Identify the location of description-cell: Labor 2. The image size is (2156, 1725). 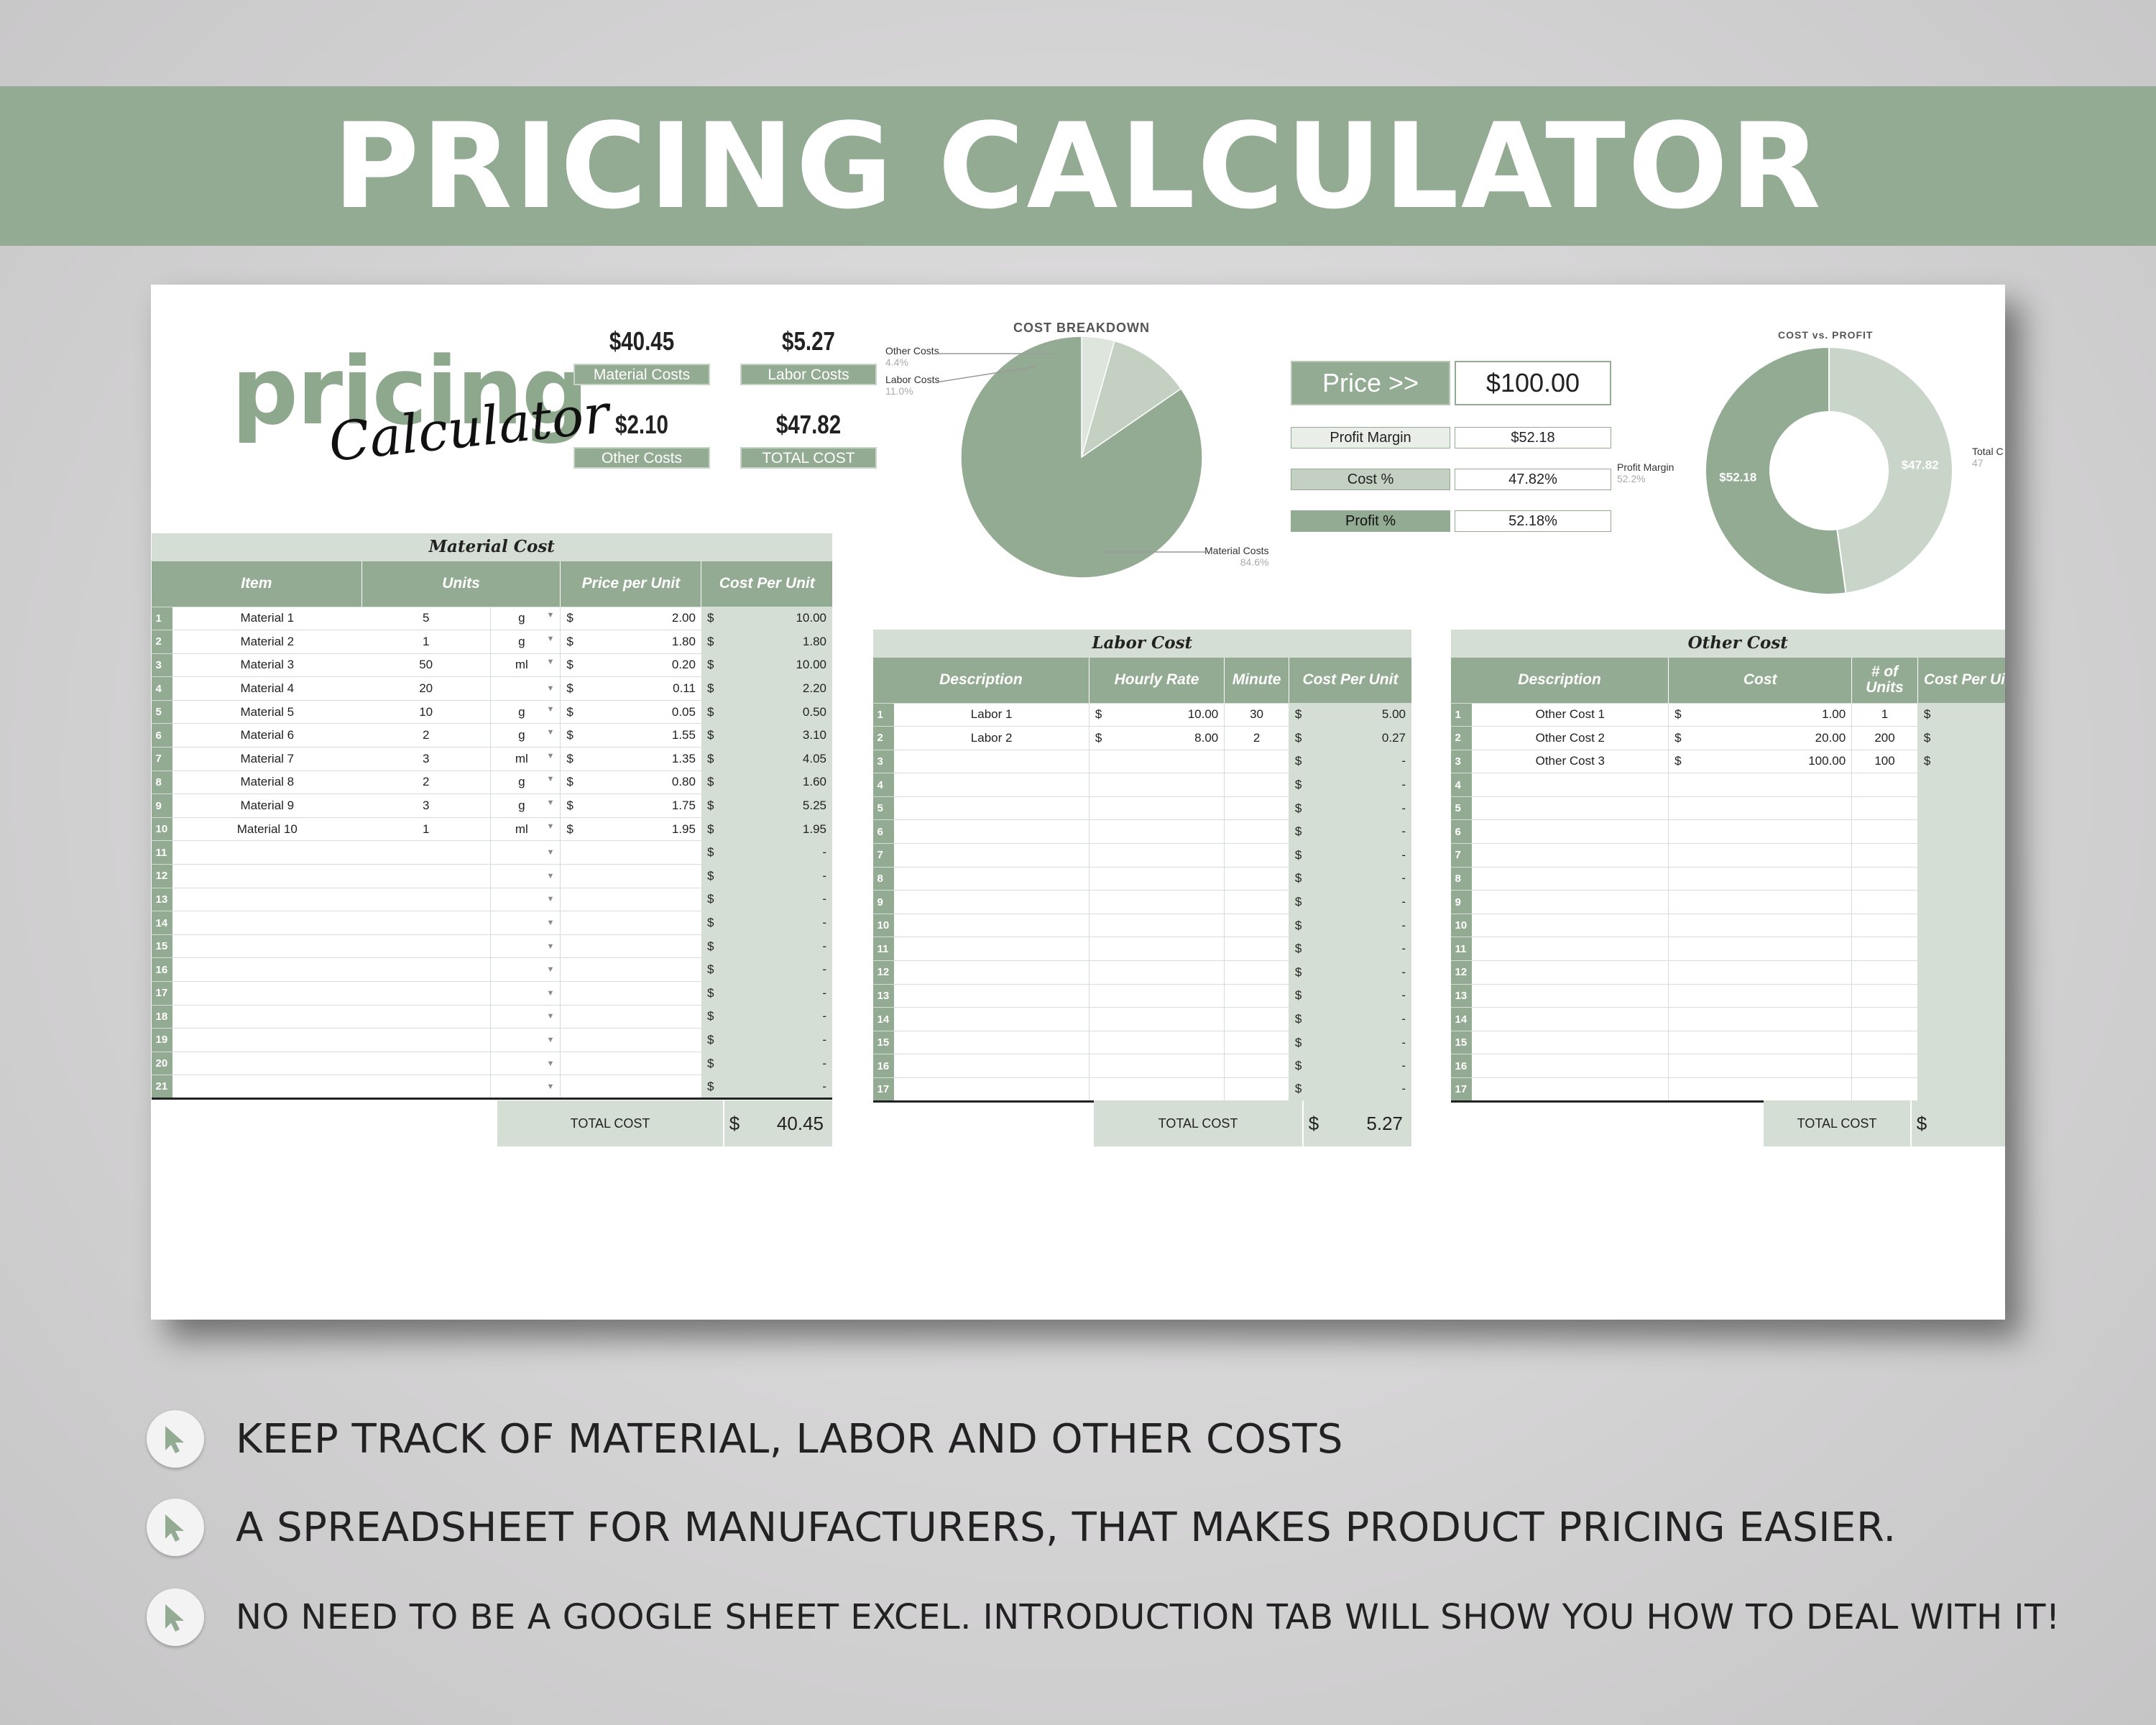
(991, 738).